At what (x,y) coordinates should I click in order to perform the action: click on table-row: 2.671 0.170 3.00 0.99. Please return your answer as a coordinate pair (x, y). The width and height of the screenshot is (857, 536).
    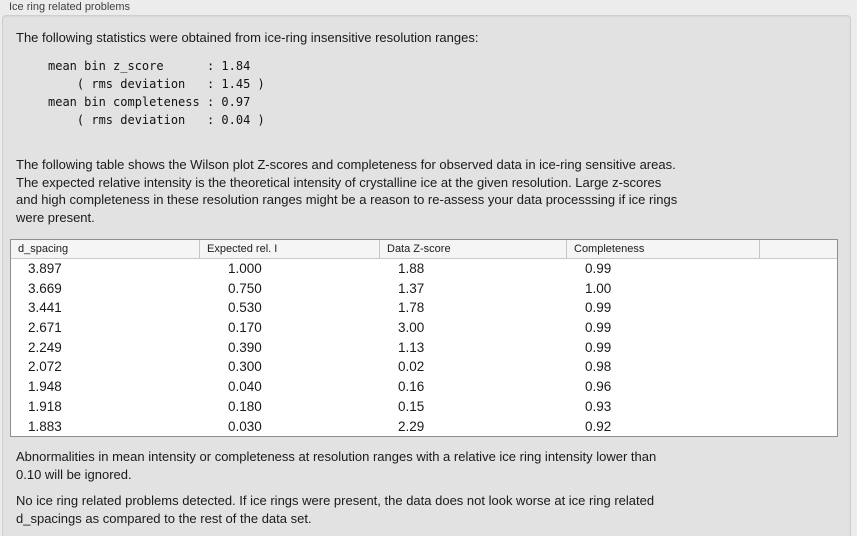
    Looking at the image, I should click on (424, 328).